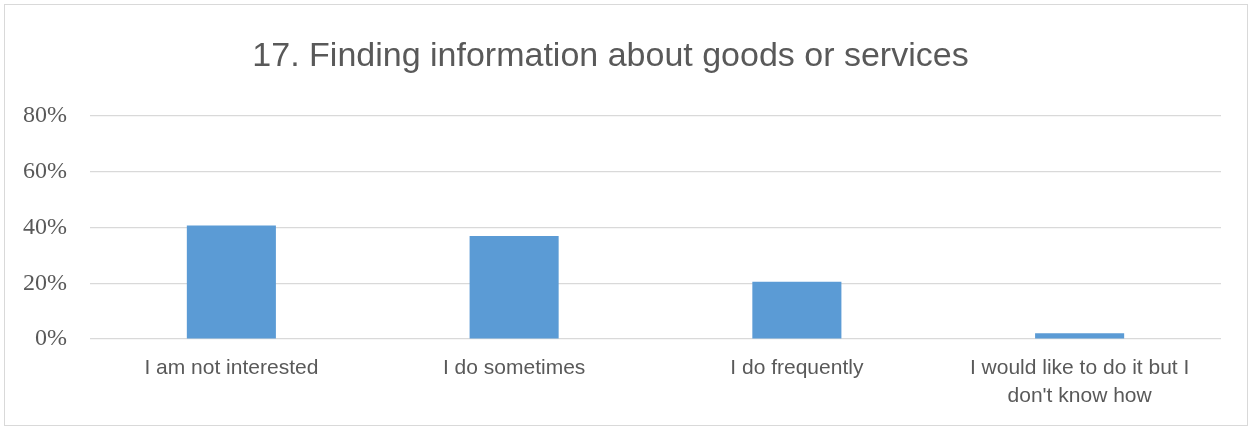 The image size is (1255, 428). What do you see at coordinates (44, 114) in the screenshot?
I see `y-tick-label: 80%` at bounding box center [44, 114].